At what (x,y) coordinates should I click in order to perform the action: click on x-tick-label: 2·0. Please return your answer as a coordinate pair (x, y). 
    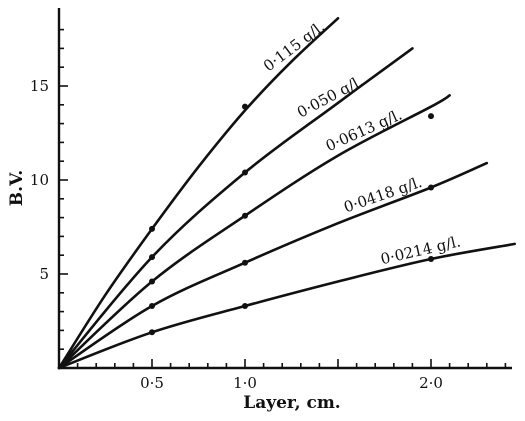
    Looking at the image, I should click on (431, 383).